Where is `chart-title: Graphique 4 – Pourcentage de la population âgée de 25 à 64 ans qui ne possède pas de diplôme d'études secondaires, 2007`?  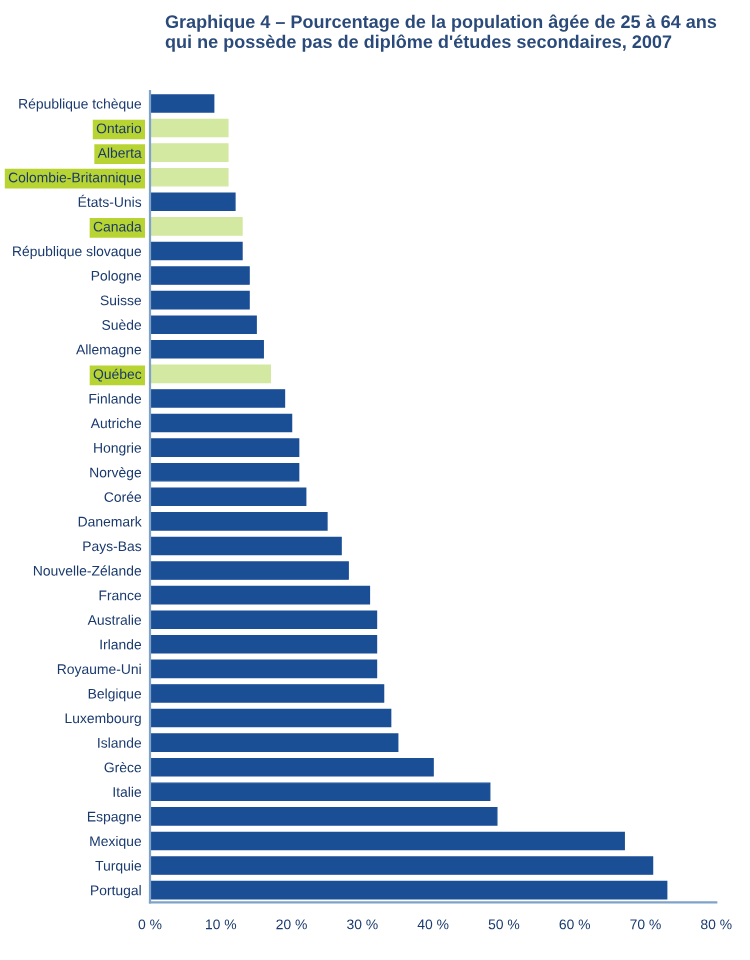
chart-title: Graphique 4 – Pourcentage de la population âgée de 25 à 64 ans qui ne possède pas de diplôme d'études secondaires, 2007 is located at coordinates (441, 33).